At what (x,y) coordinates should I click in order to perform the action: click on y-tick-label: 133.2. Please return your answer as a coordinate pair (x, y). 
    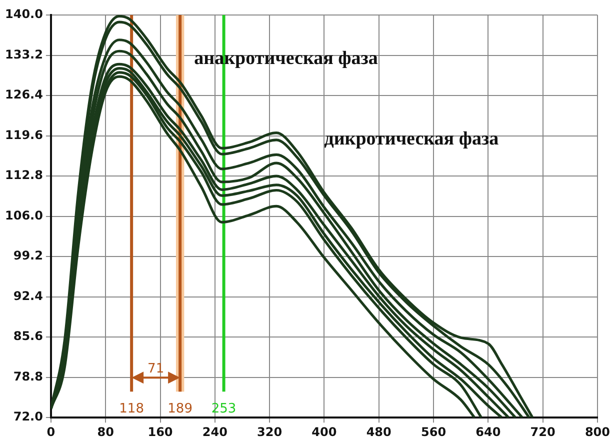
    Looking at the image, I should click on (23, 54).